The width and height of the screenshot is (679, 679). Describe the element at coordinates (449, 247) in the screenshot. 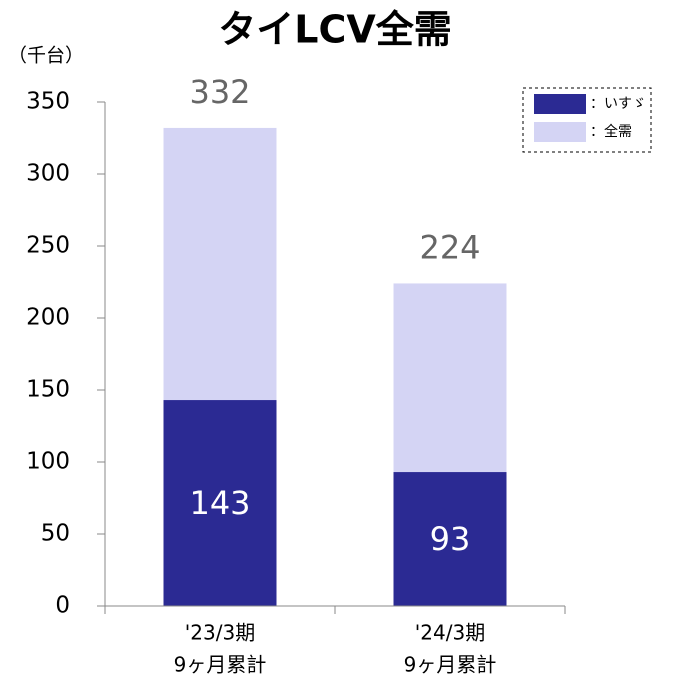

I see `value-label: 224` at that location.